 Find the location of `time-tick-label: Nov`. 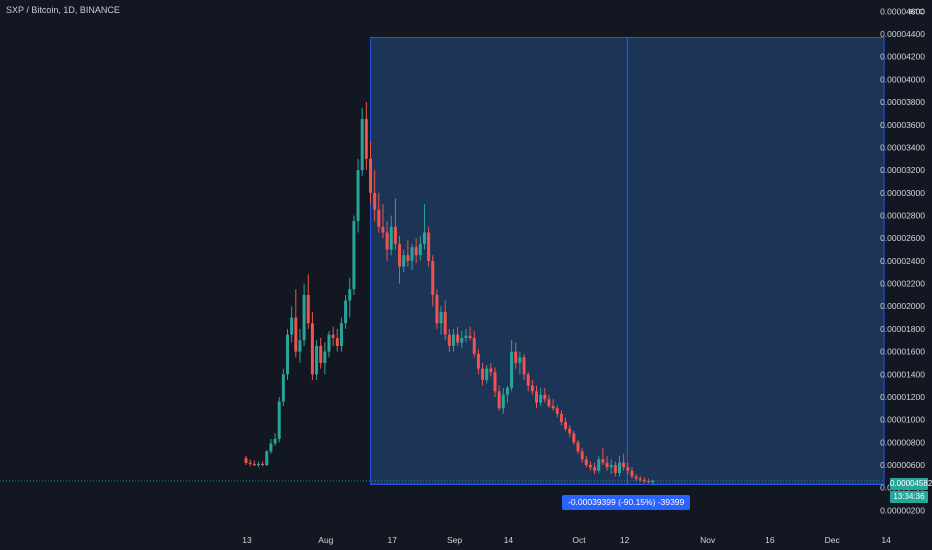

time-tick-label: Nov is located at coordinates (708, 540).